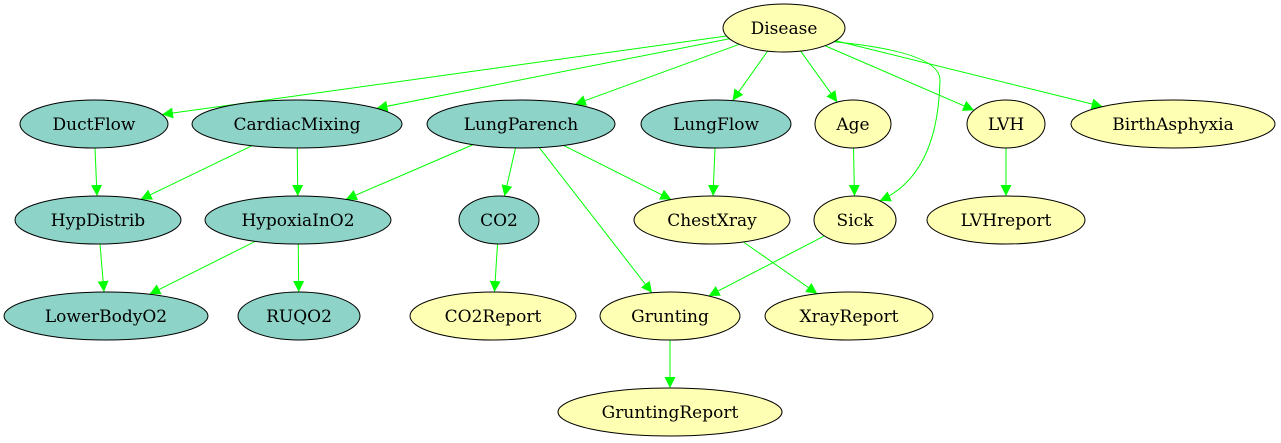 Image resolution: width=1281 pixels, height=443 pixels. Describe the element at coordinates (713, 172) in the screenshot. I see `edge-lung-flow-to-chest-xray` at that location.